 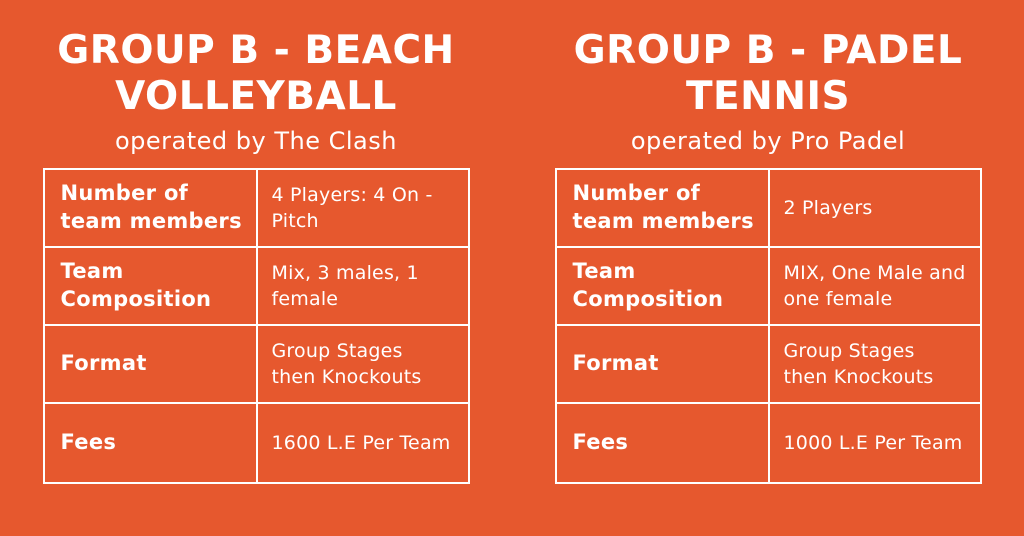 What do you see at coordinates (361, 442) in the screenshot?
I see `row-value: 1600 L.E Per Team` at bounding box center [361, 442].